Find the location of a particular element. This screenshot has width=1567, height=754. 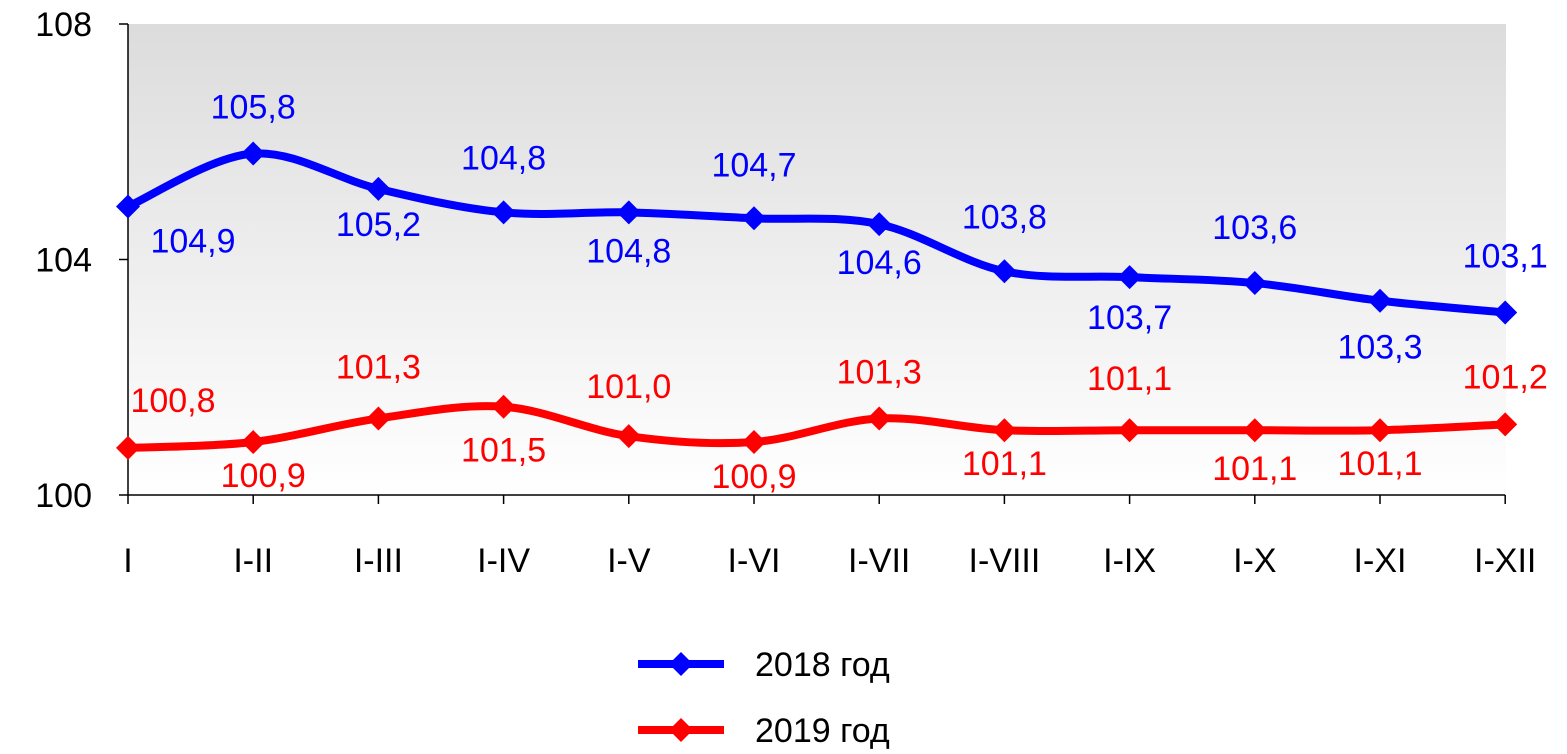

series-2-data-label: 101,5 is located at coordinates (503, 451).